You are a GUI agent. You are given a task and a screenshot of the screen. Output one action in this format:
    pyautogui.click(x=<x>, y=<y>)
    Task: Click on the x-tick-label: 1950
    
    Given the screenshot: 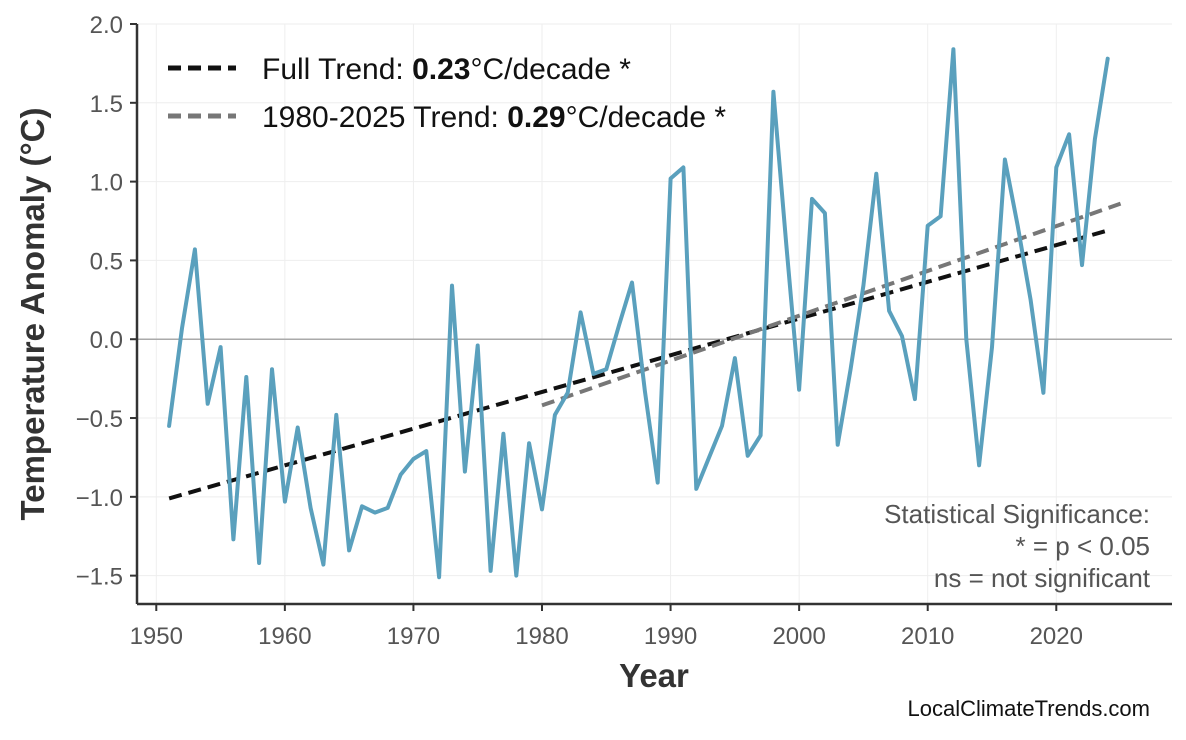 What is the action you would take?
    pyautogui.click(x=156, y=636)
    